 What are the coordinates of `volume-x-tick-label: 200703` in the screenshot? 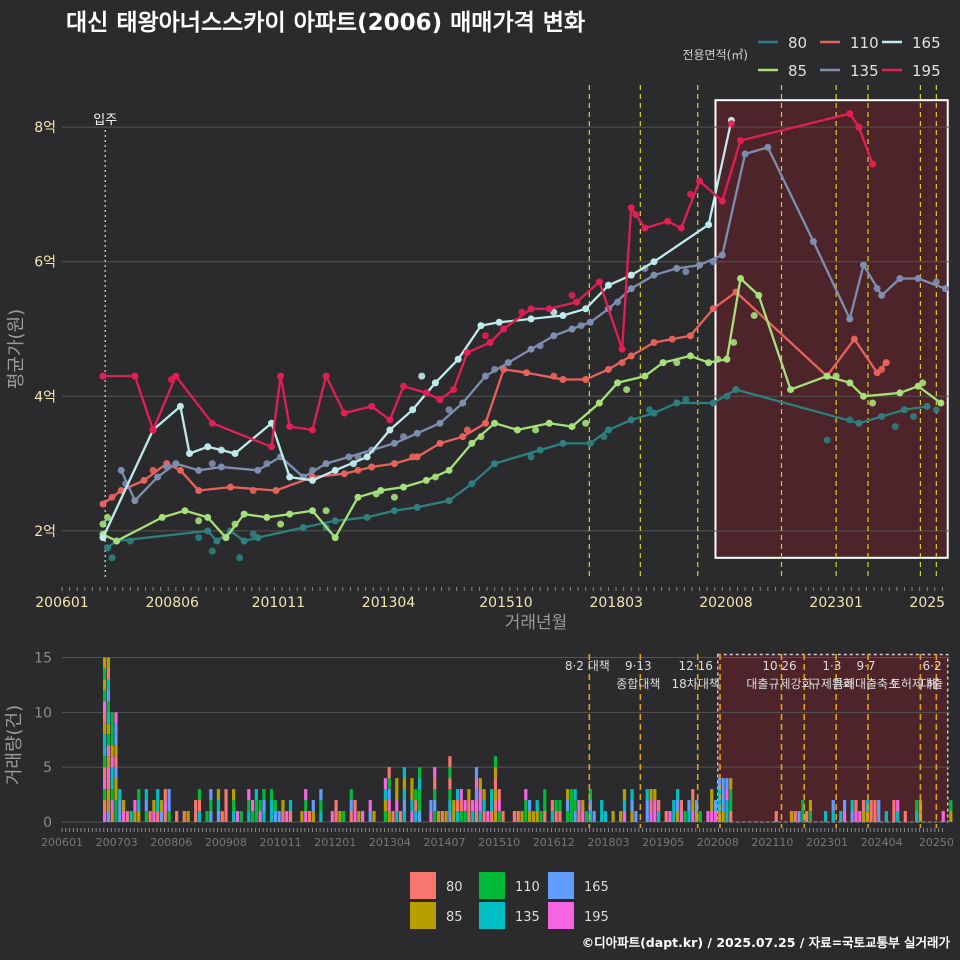 It's located at (117, 842).